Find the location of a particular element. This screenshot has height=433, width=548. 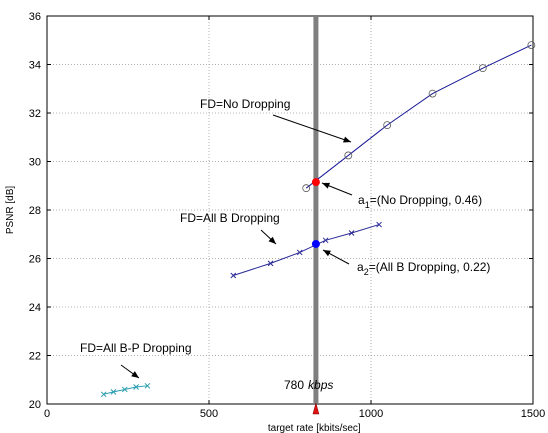

y-tick-label: 30 is located at coordinates (35, 163).